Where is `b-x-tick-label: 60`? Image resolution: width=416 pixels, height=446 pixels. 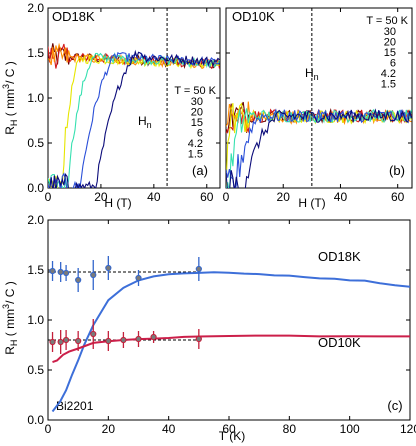 b-x-tick-label: 60 is located at coordinates (398, 197).